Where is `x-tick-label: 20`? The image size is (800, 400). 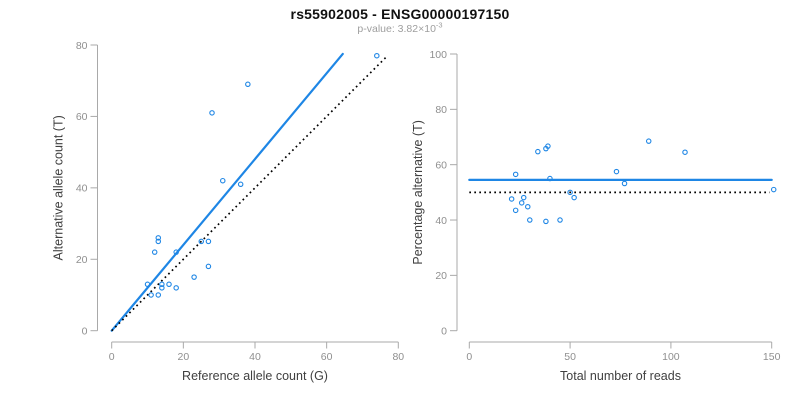 x-tick-label: 20 is located at coordinates (184, 357).